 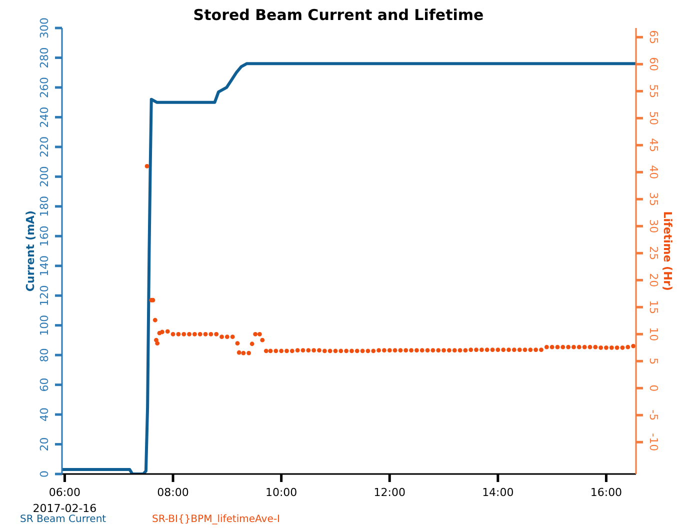 What do you see at coordinates (44, 236) in the screenshot?
I see `y-tick-label: 160` at bounding box center [44, 236].